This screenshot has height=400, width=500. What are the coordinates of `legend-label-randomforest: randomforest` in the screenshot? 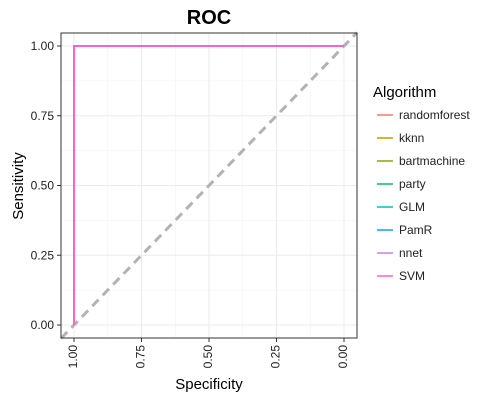 It's located at (434, 115).